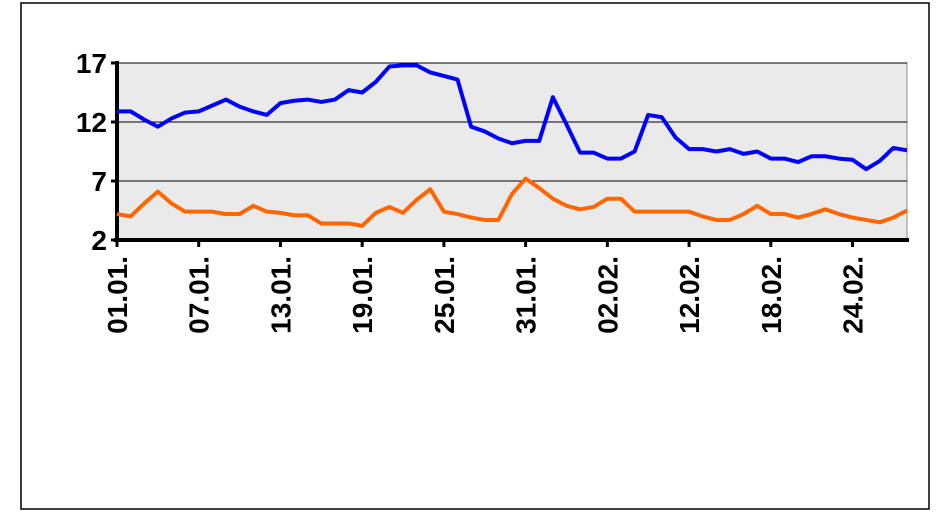 Image resolution: width=950 pixels, height=518 pixels. I want to click on x-tick-label: 01.01., so click(117, 295).